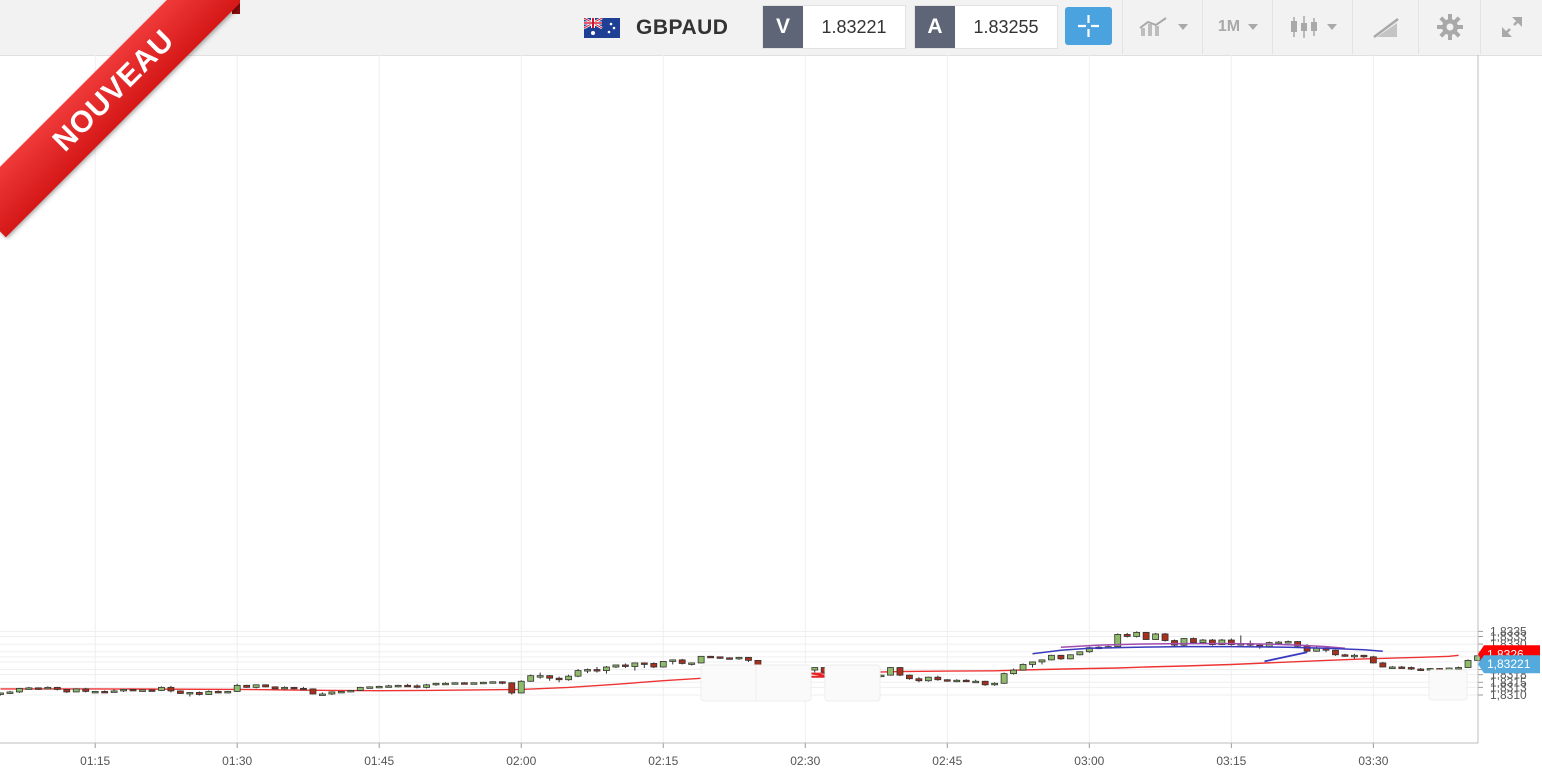 The width and height of the screenshot is (1542, 778). What do you see at coordinates (1385, 27) in the screenshot?
I see `drawing-tools-button` at bounding box center [1385, 27].